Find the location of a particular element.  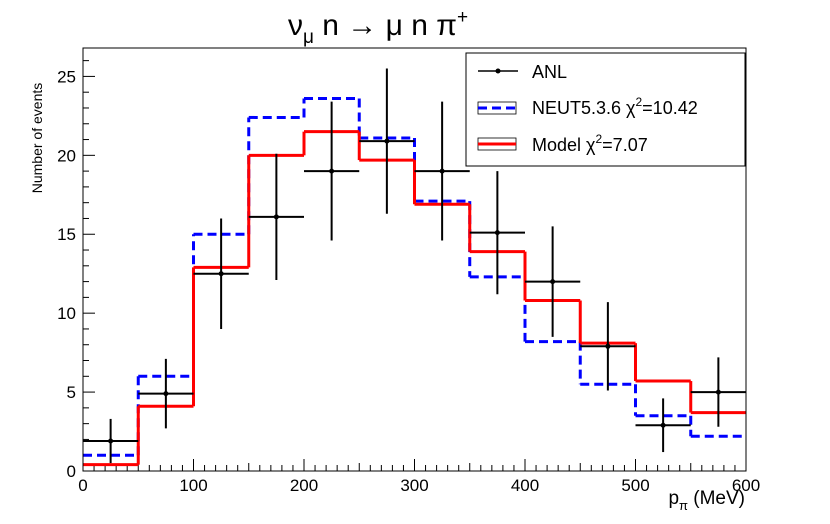

chart-title: νμ n → μ n π+ is located at coordinates (378, 27).